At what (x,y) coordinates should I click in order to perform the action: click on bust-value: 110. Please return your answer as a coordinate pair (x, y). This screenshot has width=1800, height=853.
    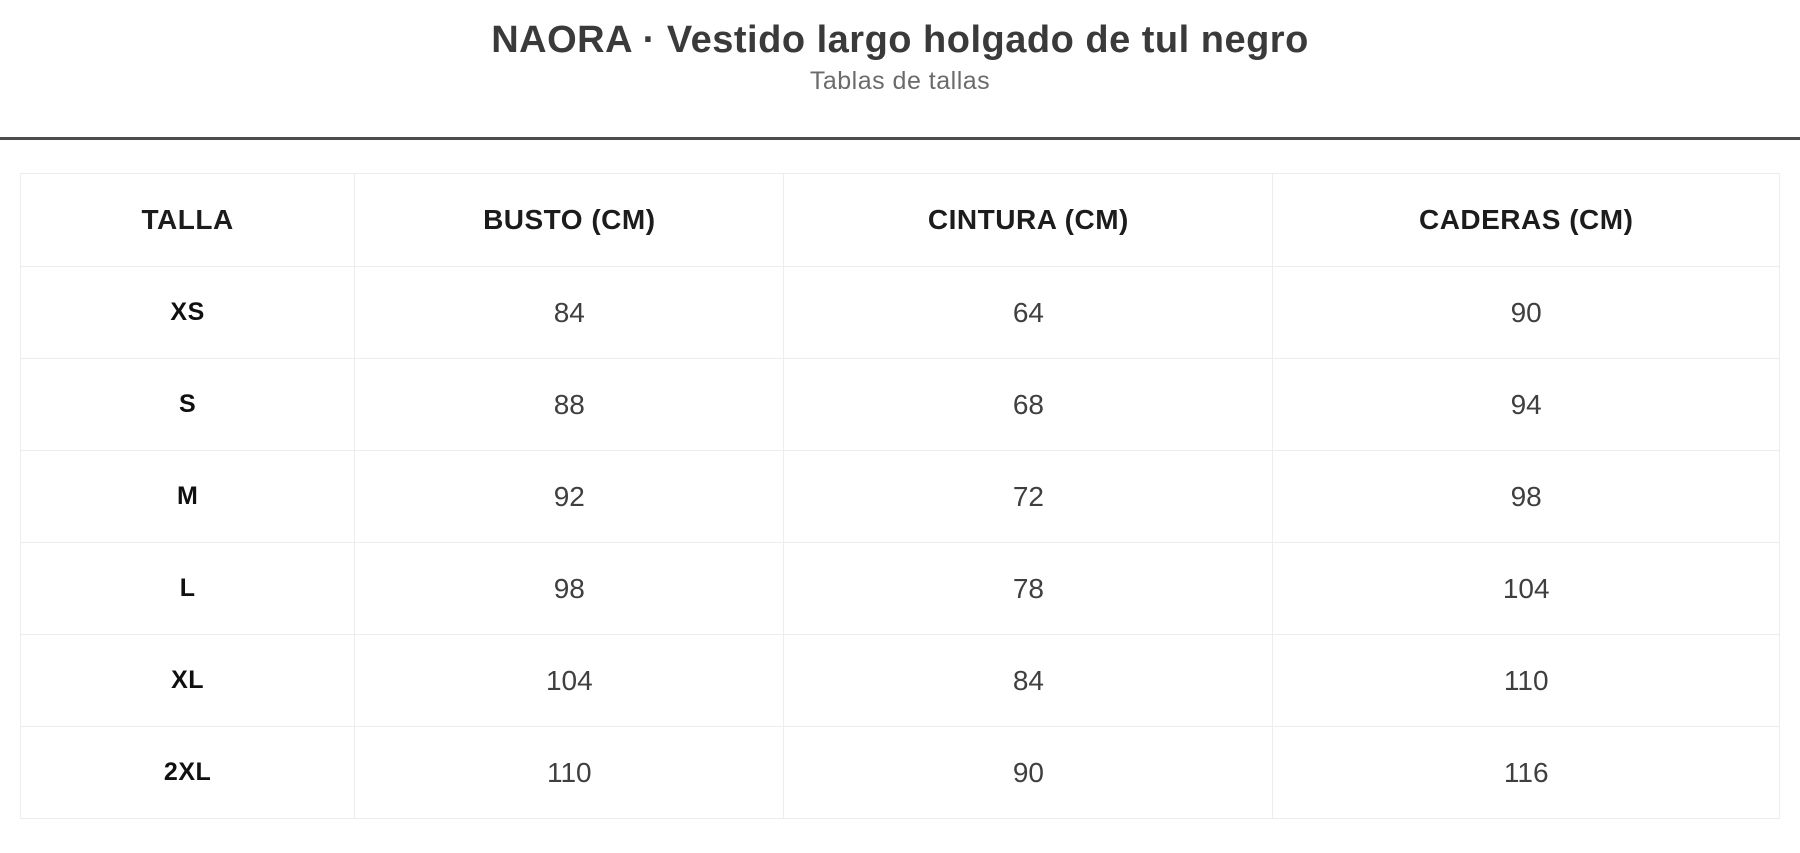
    Looking at the image, I should click on (569, 772).